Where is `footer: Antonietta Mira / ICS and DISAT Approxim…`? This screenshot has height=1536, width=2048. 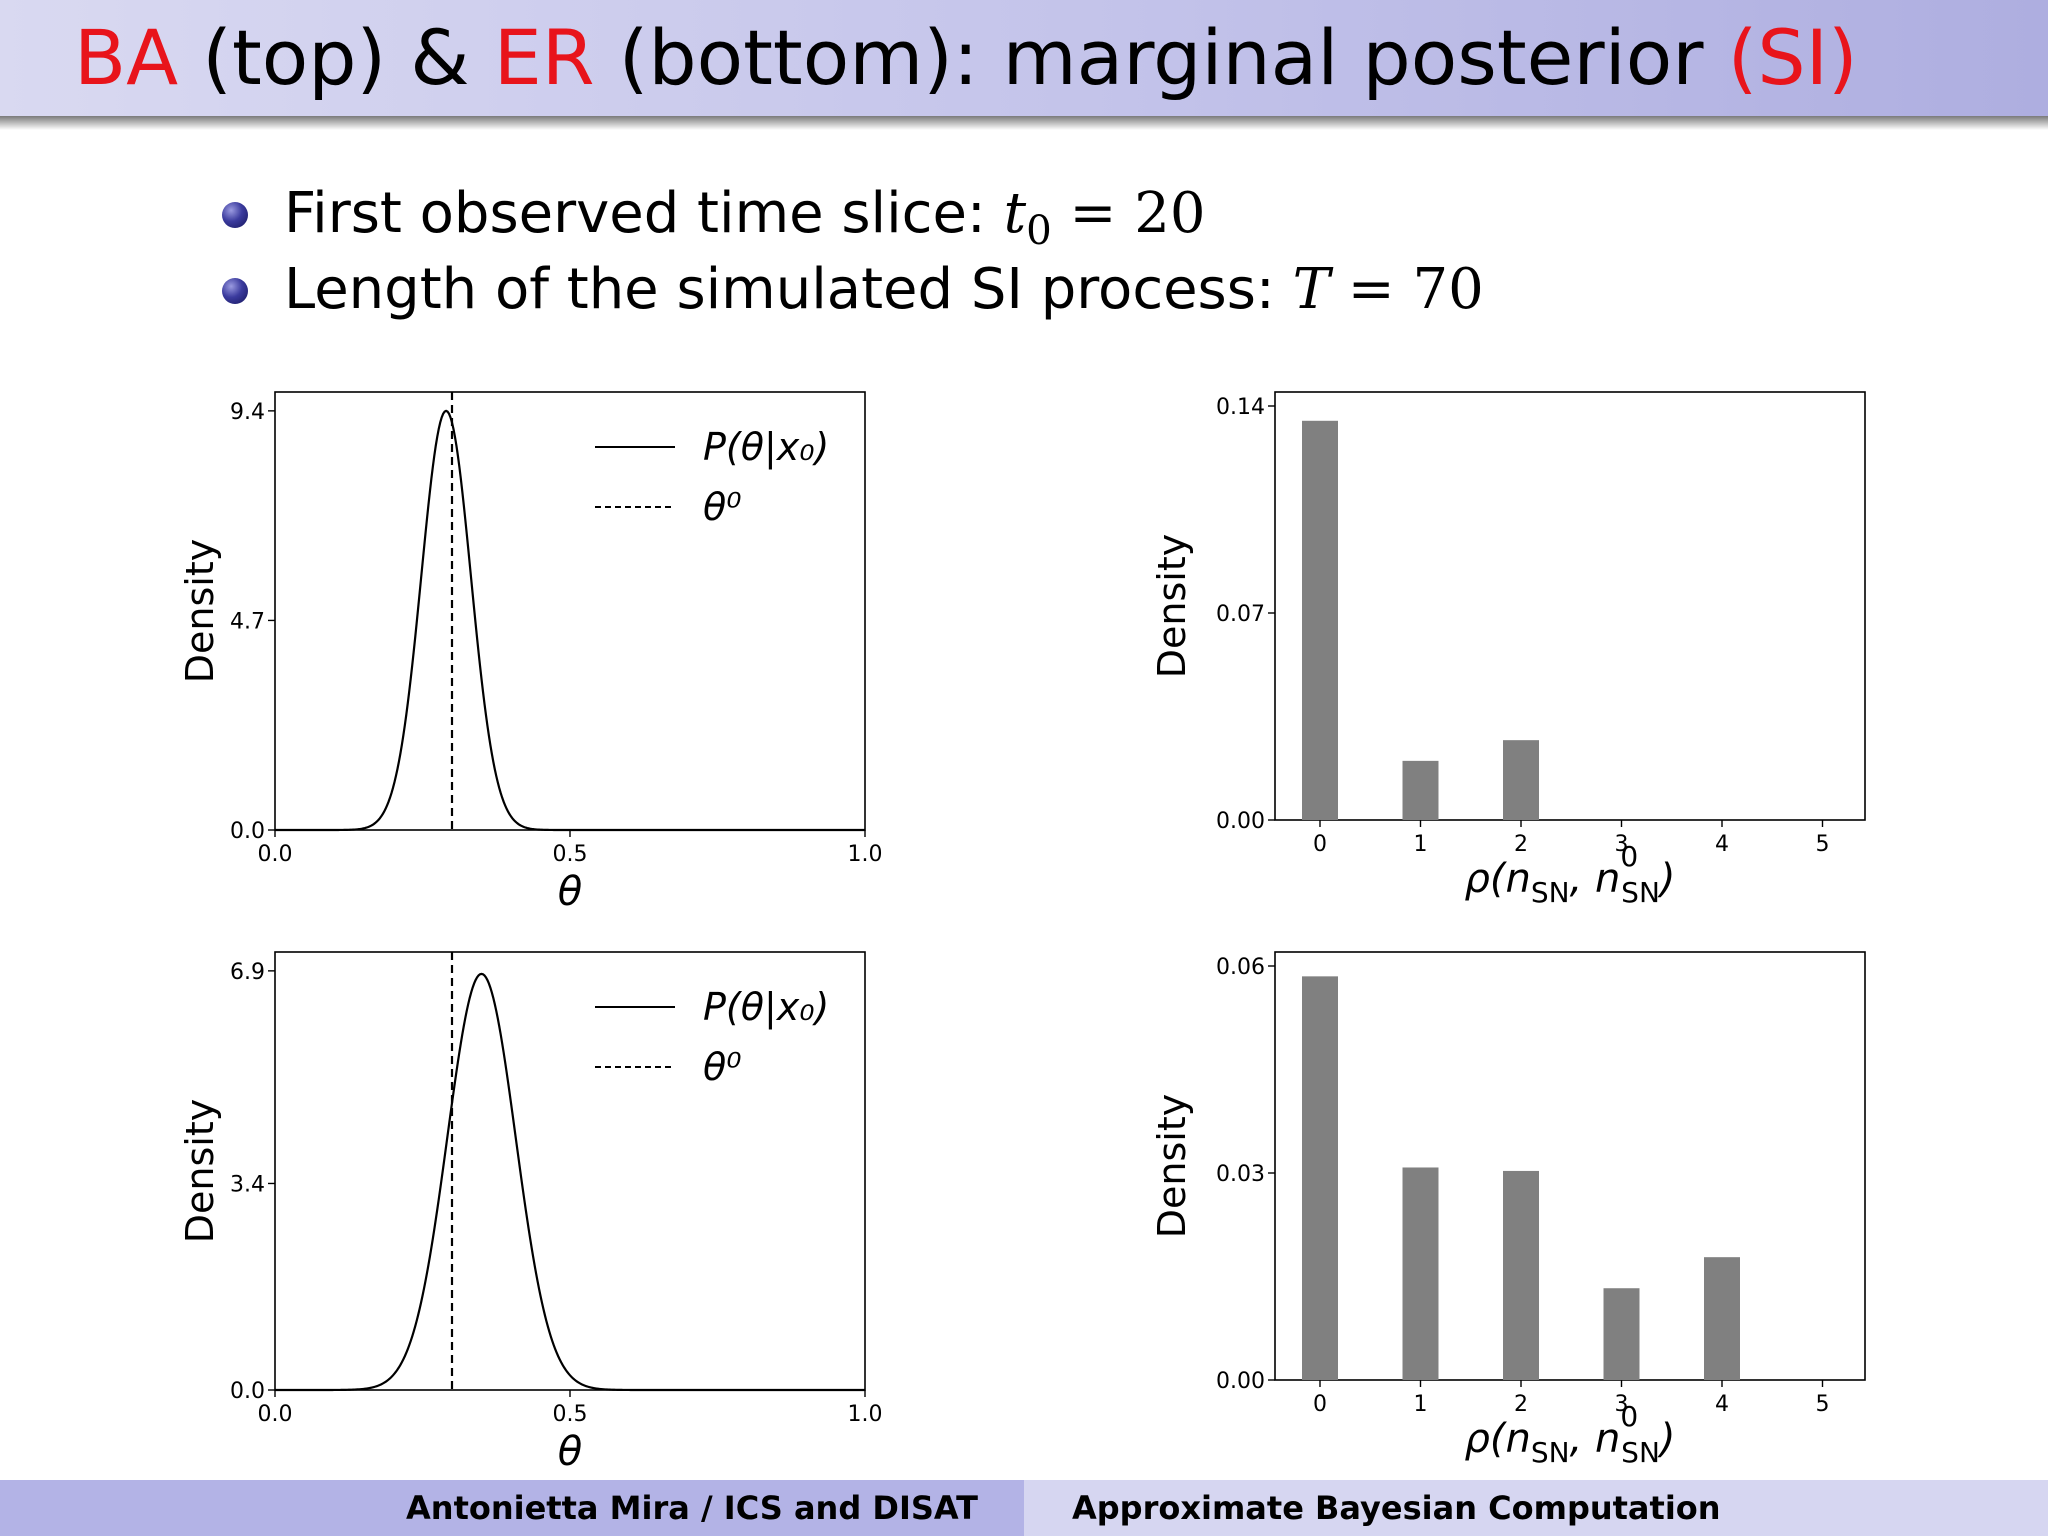 footer: Antonietta Mira / ICS and DISAT Approxim… is located at coordinates (1024, 1508).